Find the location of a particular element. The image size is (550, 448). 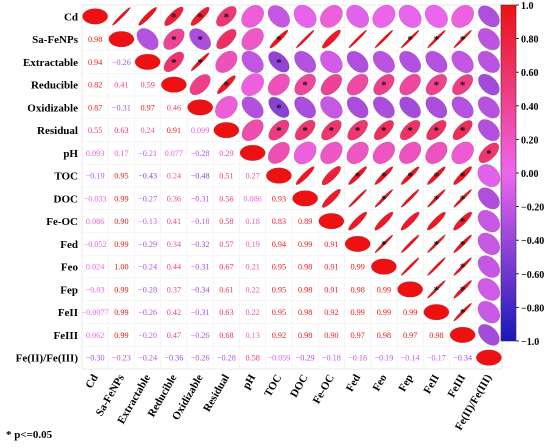

correlation-value: 0.63 is located at coordinates (226, 312).